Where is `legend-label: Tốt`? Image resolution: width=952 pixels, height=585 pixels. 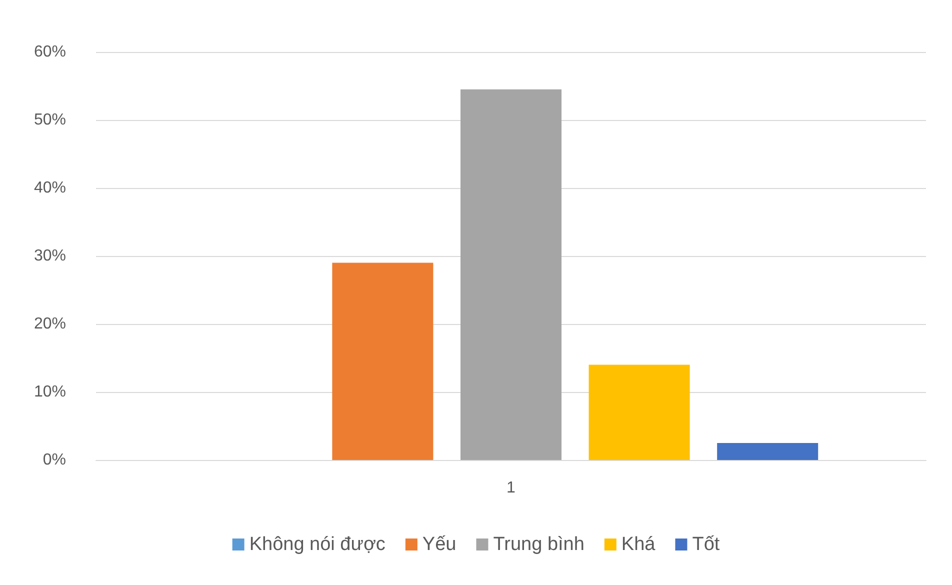
legend-label: Tốt is located at coordinates (706, 544).